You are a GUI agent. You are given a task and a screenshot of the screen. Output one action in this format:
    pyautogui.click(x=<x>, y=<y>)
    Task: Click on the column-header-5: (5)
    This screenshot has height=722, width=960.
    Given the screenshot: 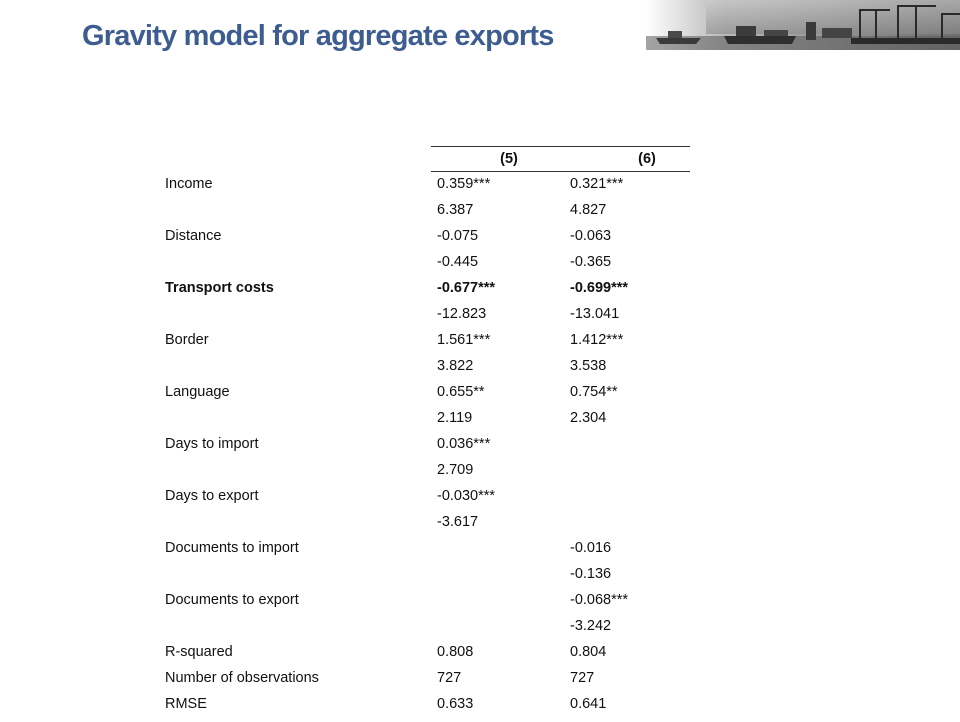 What is the action you would take?
    pyautogui.click(x=509, y=159)
    